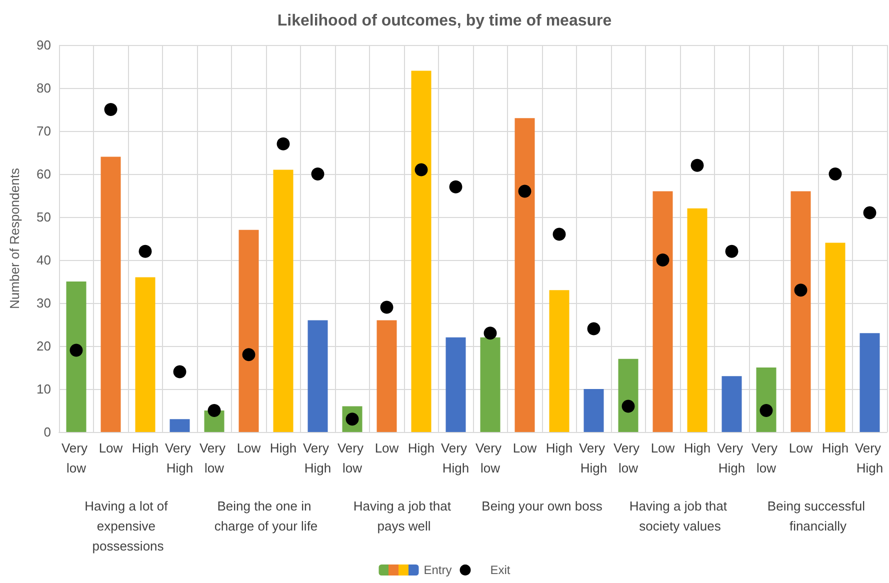  Describe the element at coordinates (818, 516) in the screenshot. I see `text: Being successful financially` at that location.